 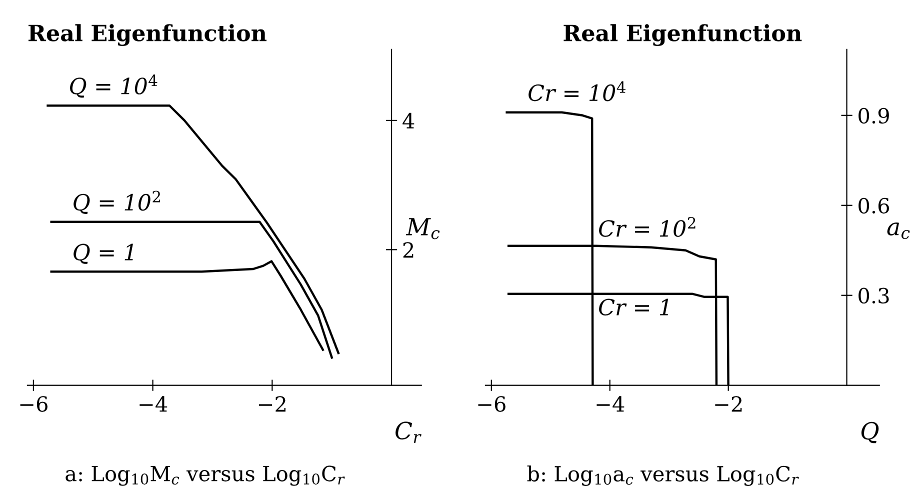 I want to click on series-label: Cr = 10$^{4}$, so click(x=577, y=91).